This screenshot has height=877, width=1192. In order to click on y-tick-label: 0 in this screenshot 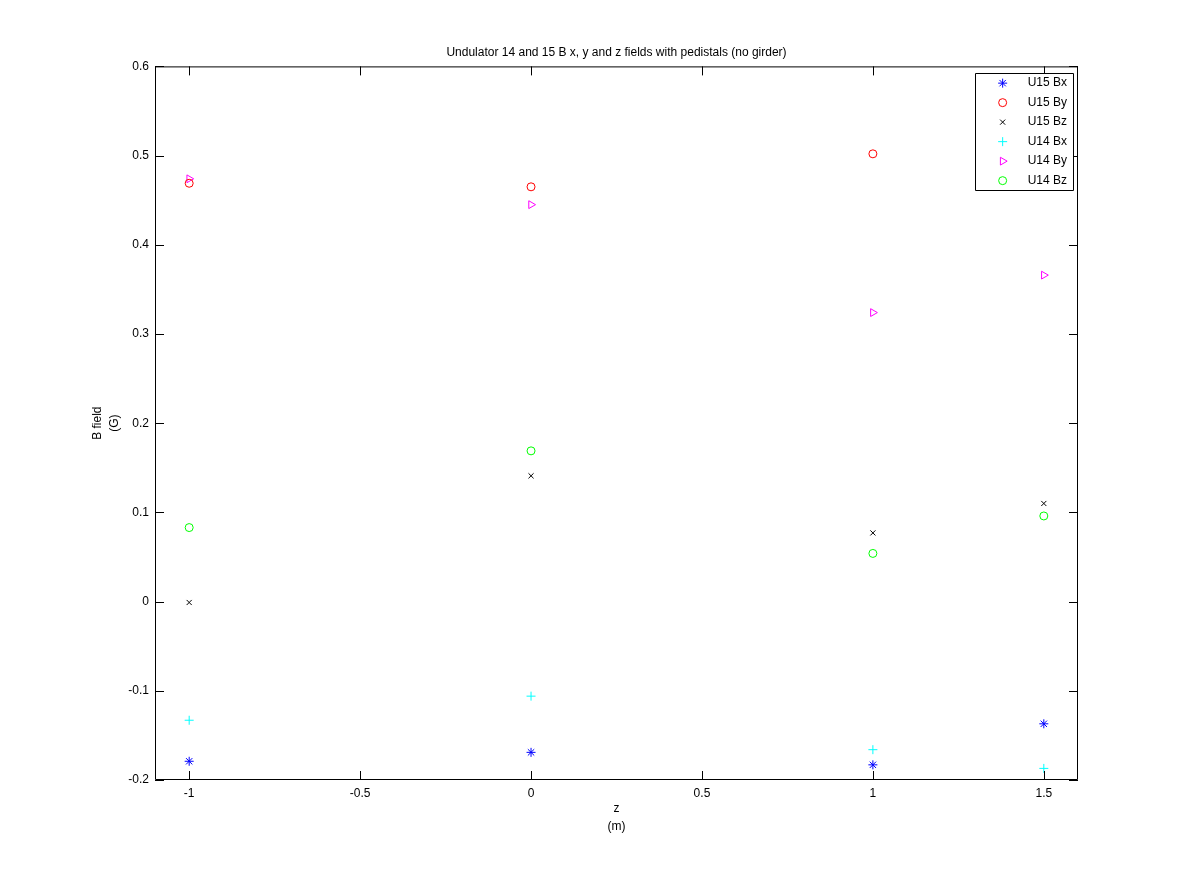, I will do `click(146, 600)`.